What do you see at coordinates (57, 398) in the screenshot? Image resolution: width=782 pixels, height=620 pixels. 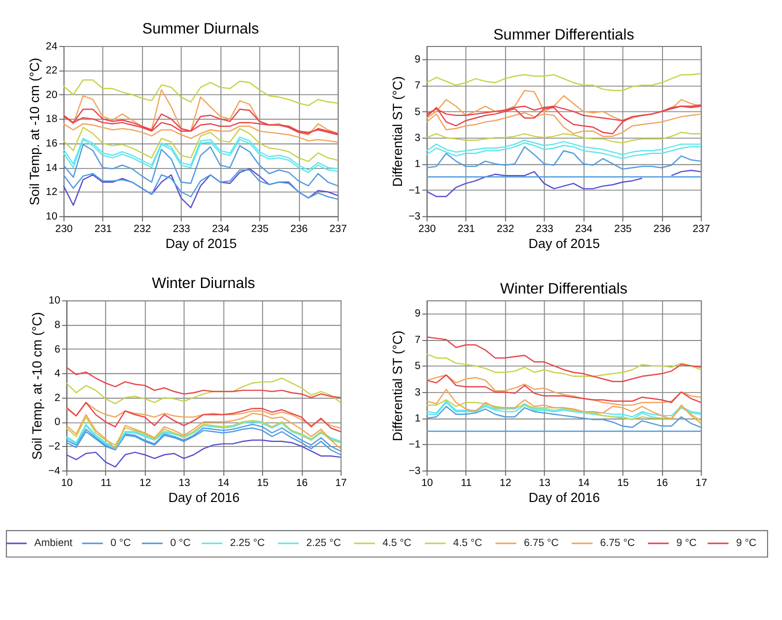 I see `y-tick-label: 2` at bounding box center [57, 398].